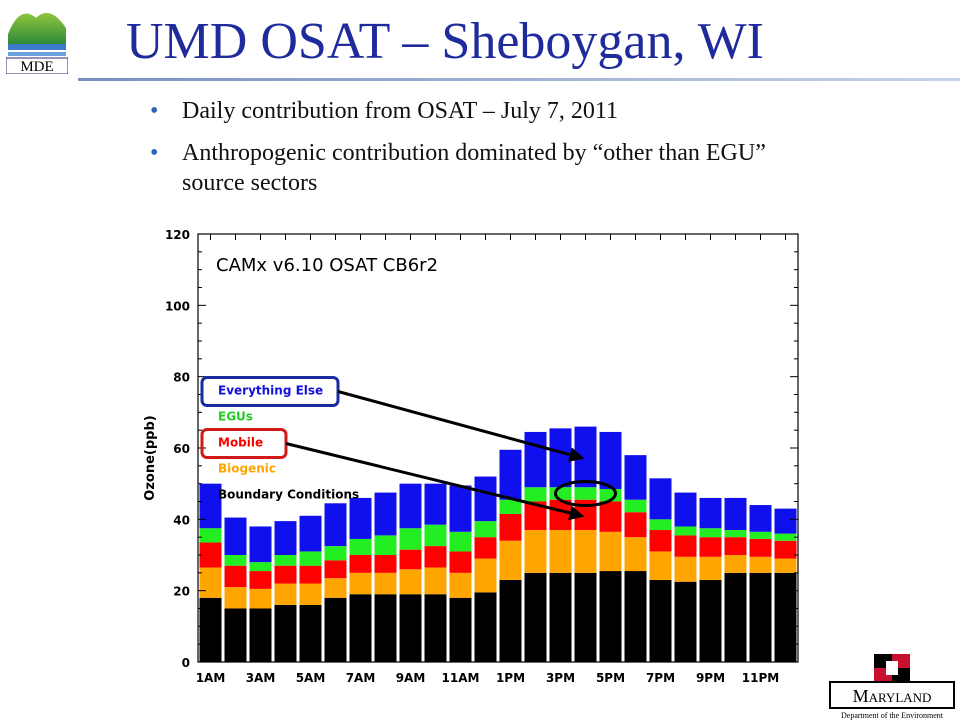 This screenshot has height=720, width=960. Describe the element at coordinates (710, 678) in the screenshot. I see `x-tick-label: 9PM` at that location.